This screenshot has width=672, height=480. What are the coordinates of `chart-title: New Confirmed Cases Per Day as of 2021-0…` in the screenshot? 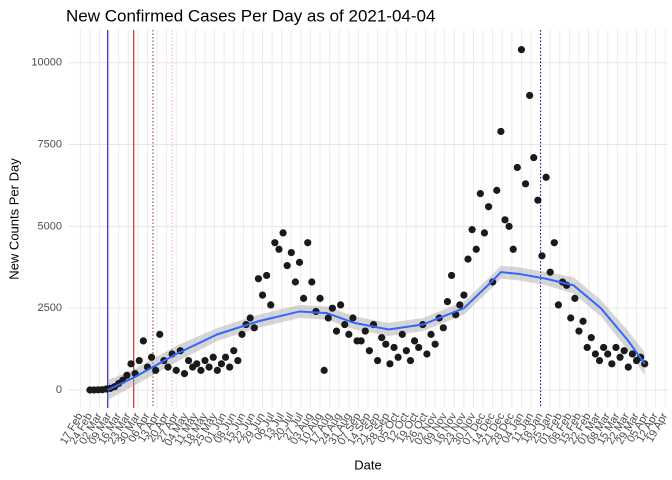 It's located at (250, 15).